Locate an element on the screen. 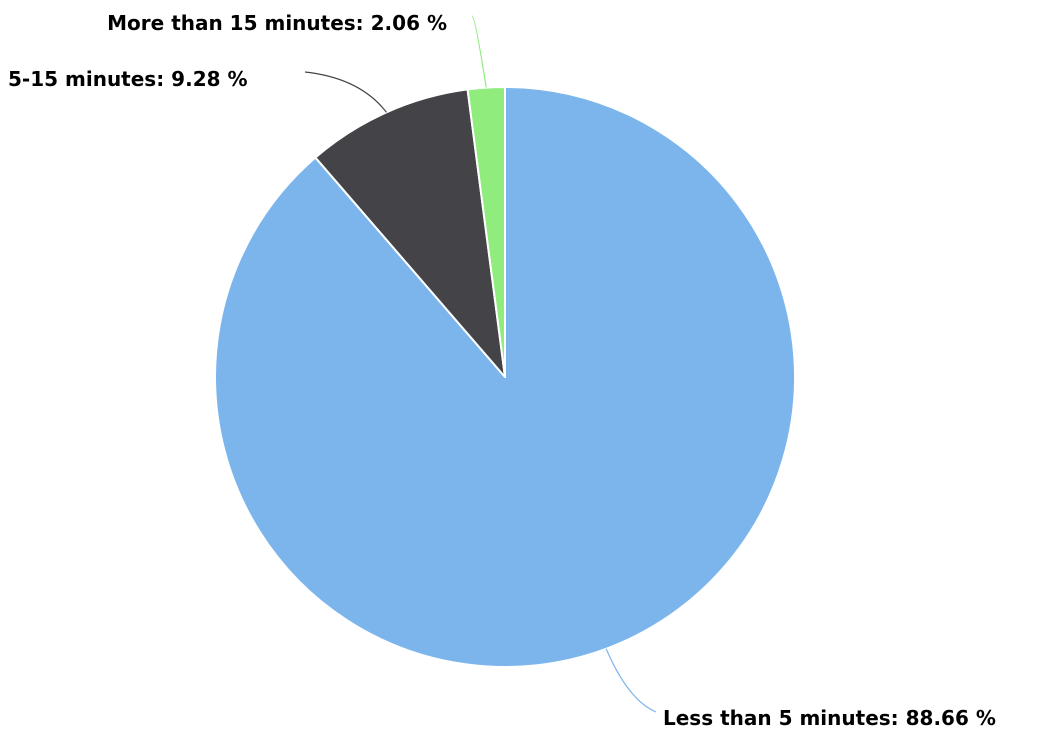 The height and width of the screenshot is (734, 1037). connector-less-than-5-minutes is located at coordinates (631, 680).